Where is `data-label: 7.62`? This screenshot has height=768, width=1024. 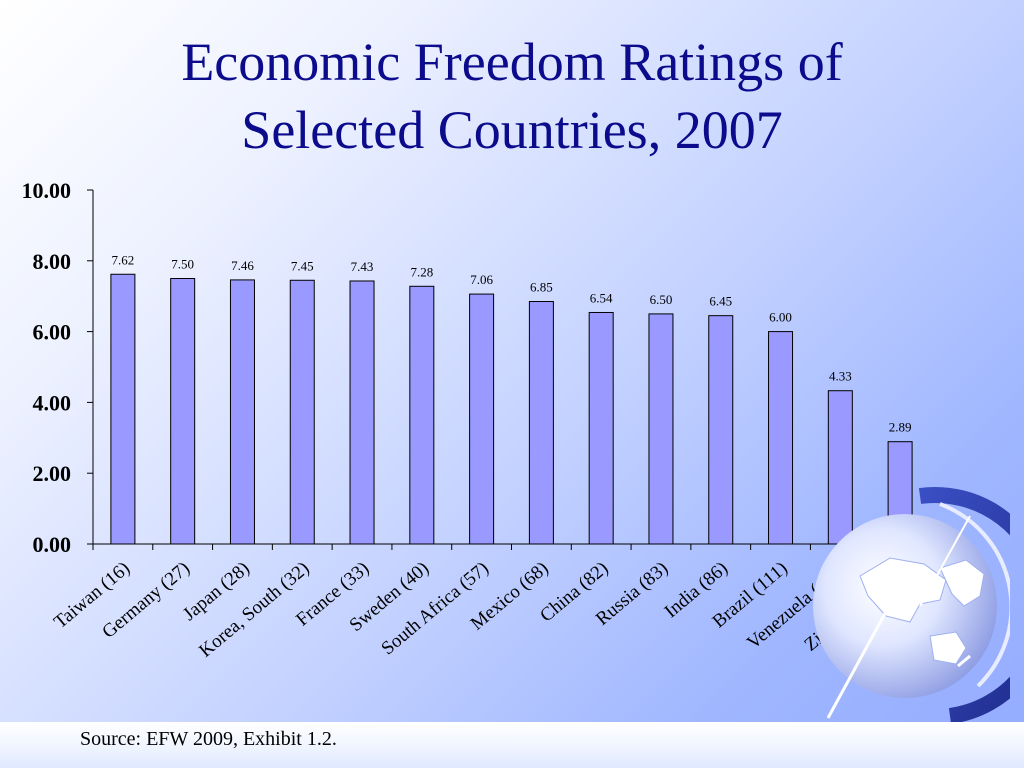
data-label: 7.62 is located at coordinates (123, 259).